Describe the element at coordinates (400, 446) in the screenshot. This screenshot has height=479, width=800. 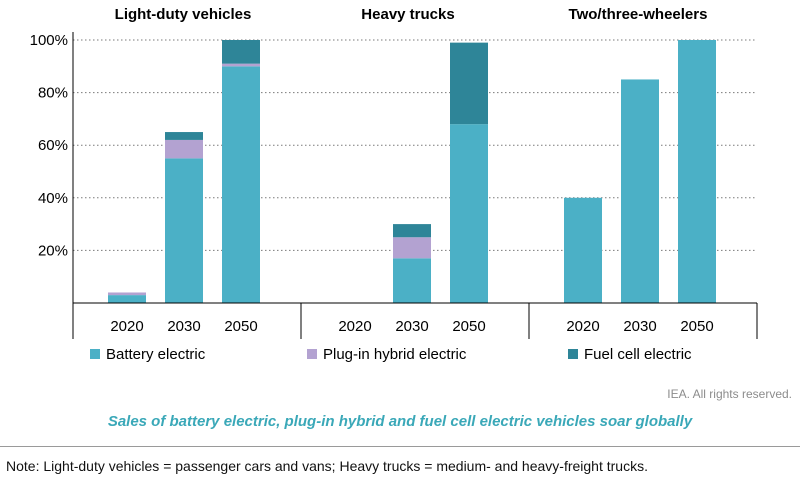
I see `divider` at that location.